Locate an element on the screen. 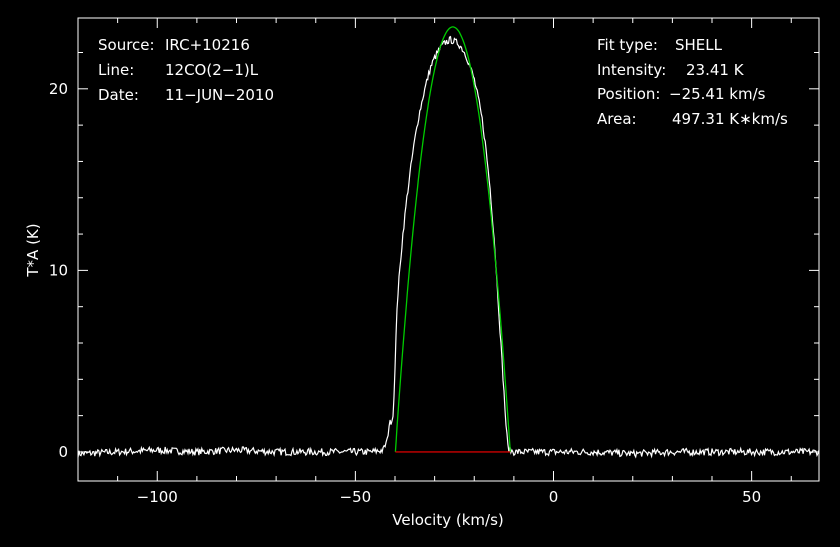 The width and height of the screenshot is (840, 547). y-axis-label: T*A (K) is located at coordinates (33, 250).